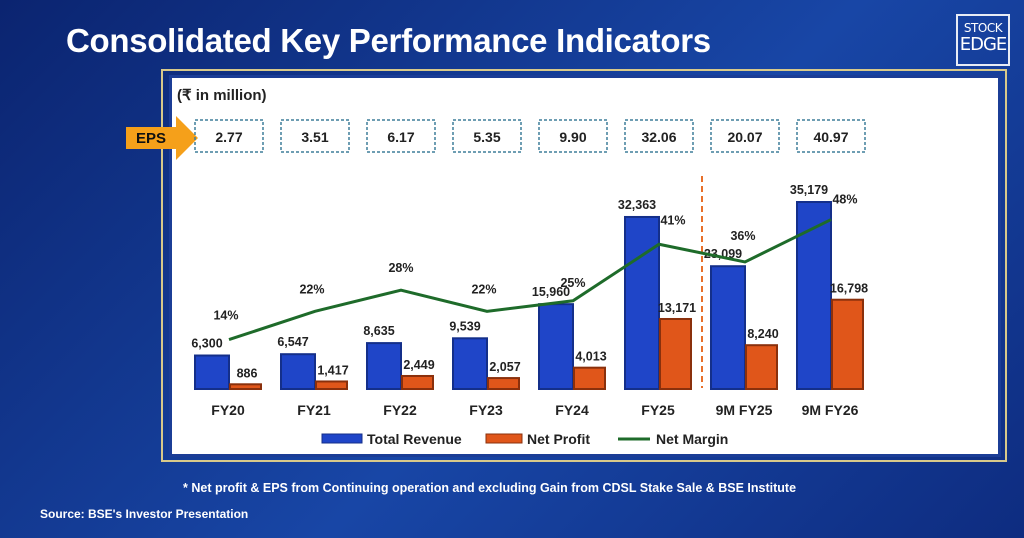  Describe the element at coordinates (637, 205) in the screenshot. I see `revenue-label: 32,363` at that location.